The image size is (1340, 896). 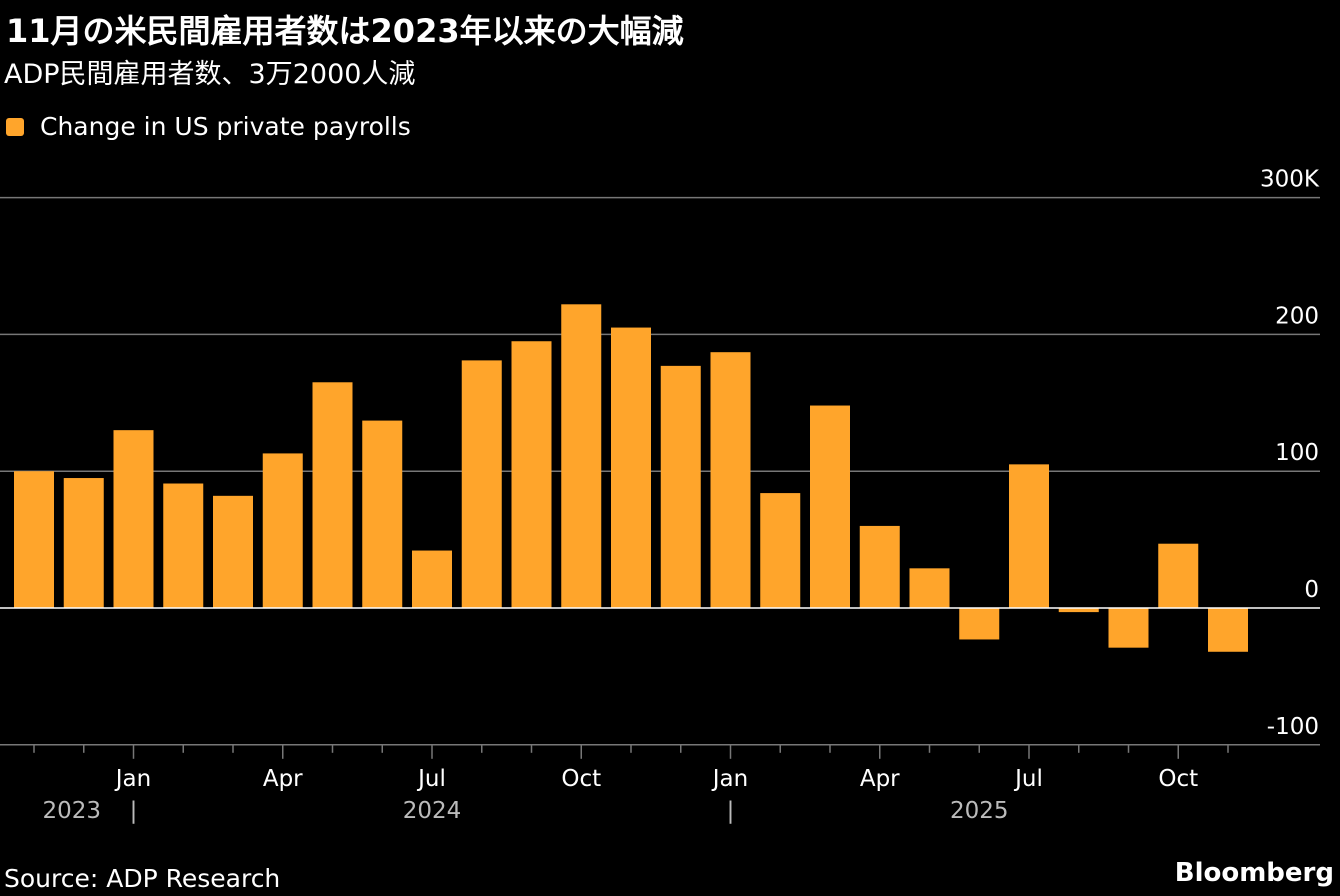 I want to click on legend-swatch, so click(x=15, y=126).